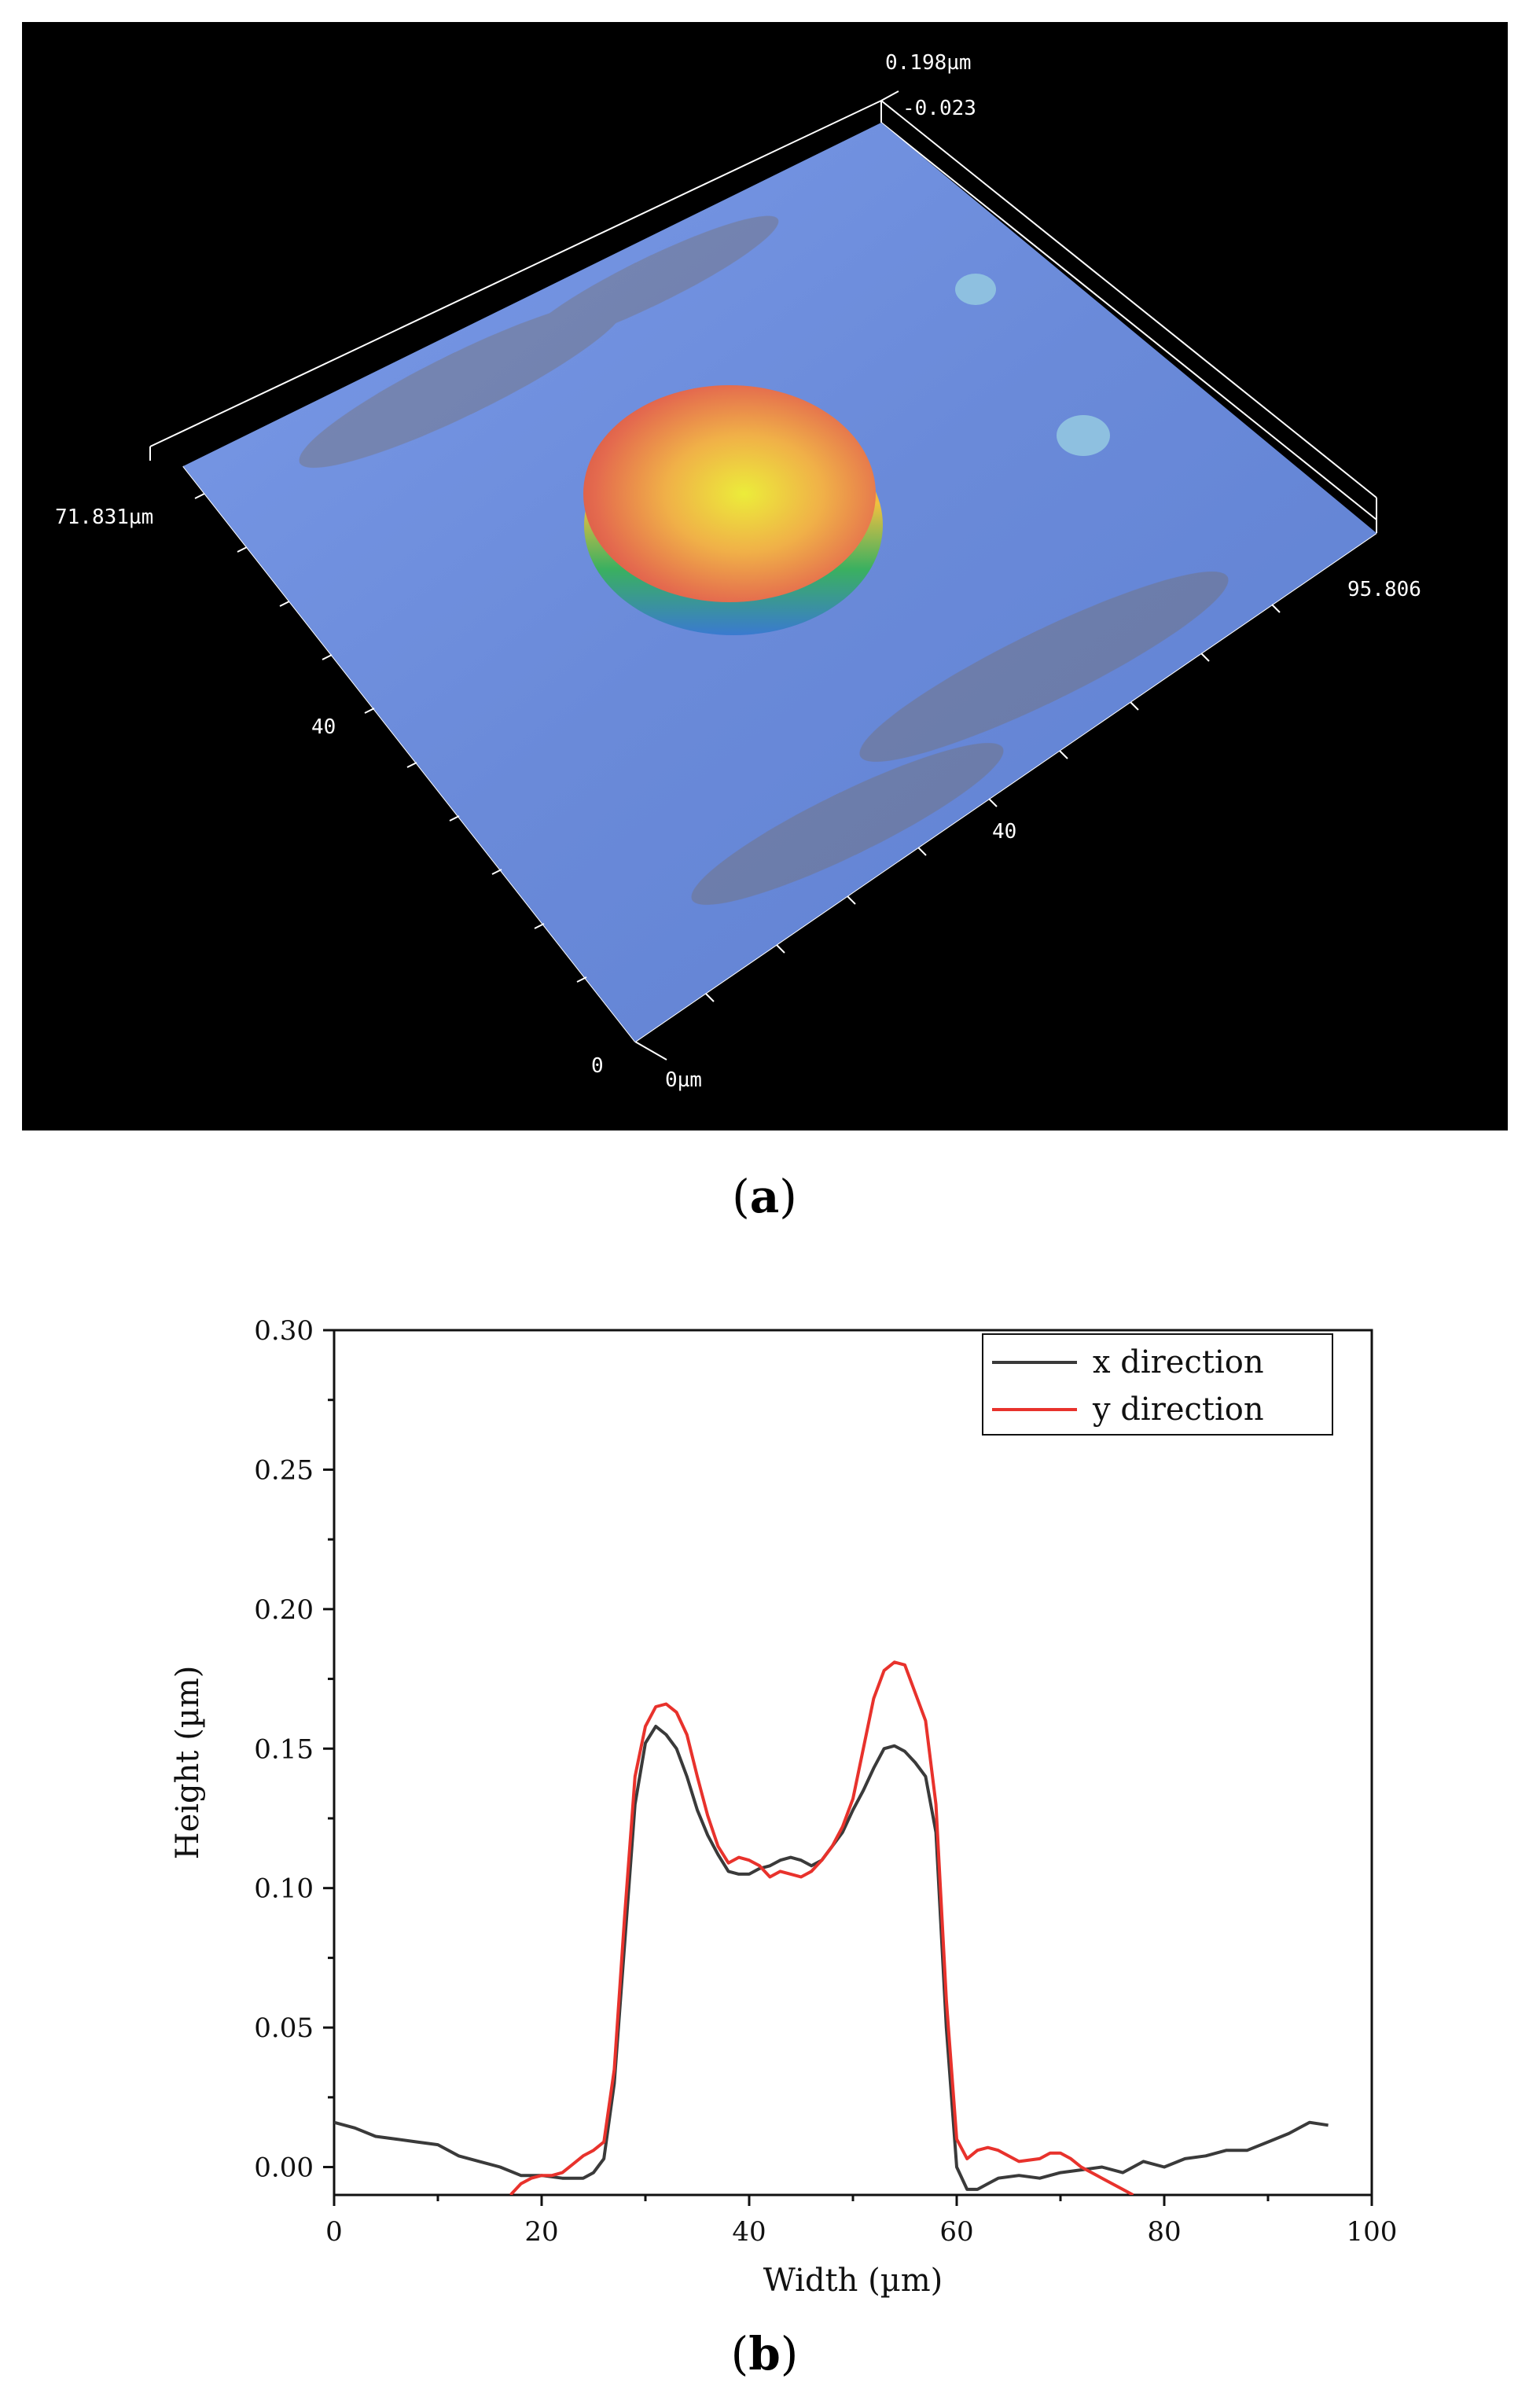 Image resolution: width=1529 pixels, height=2408 pixels. I want to click on x-tick-label: 80, so click(1164, 2232).